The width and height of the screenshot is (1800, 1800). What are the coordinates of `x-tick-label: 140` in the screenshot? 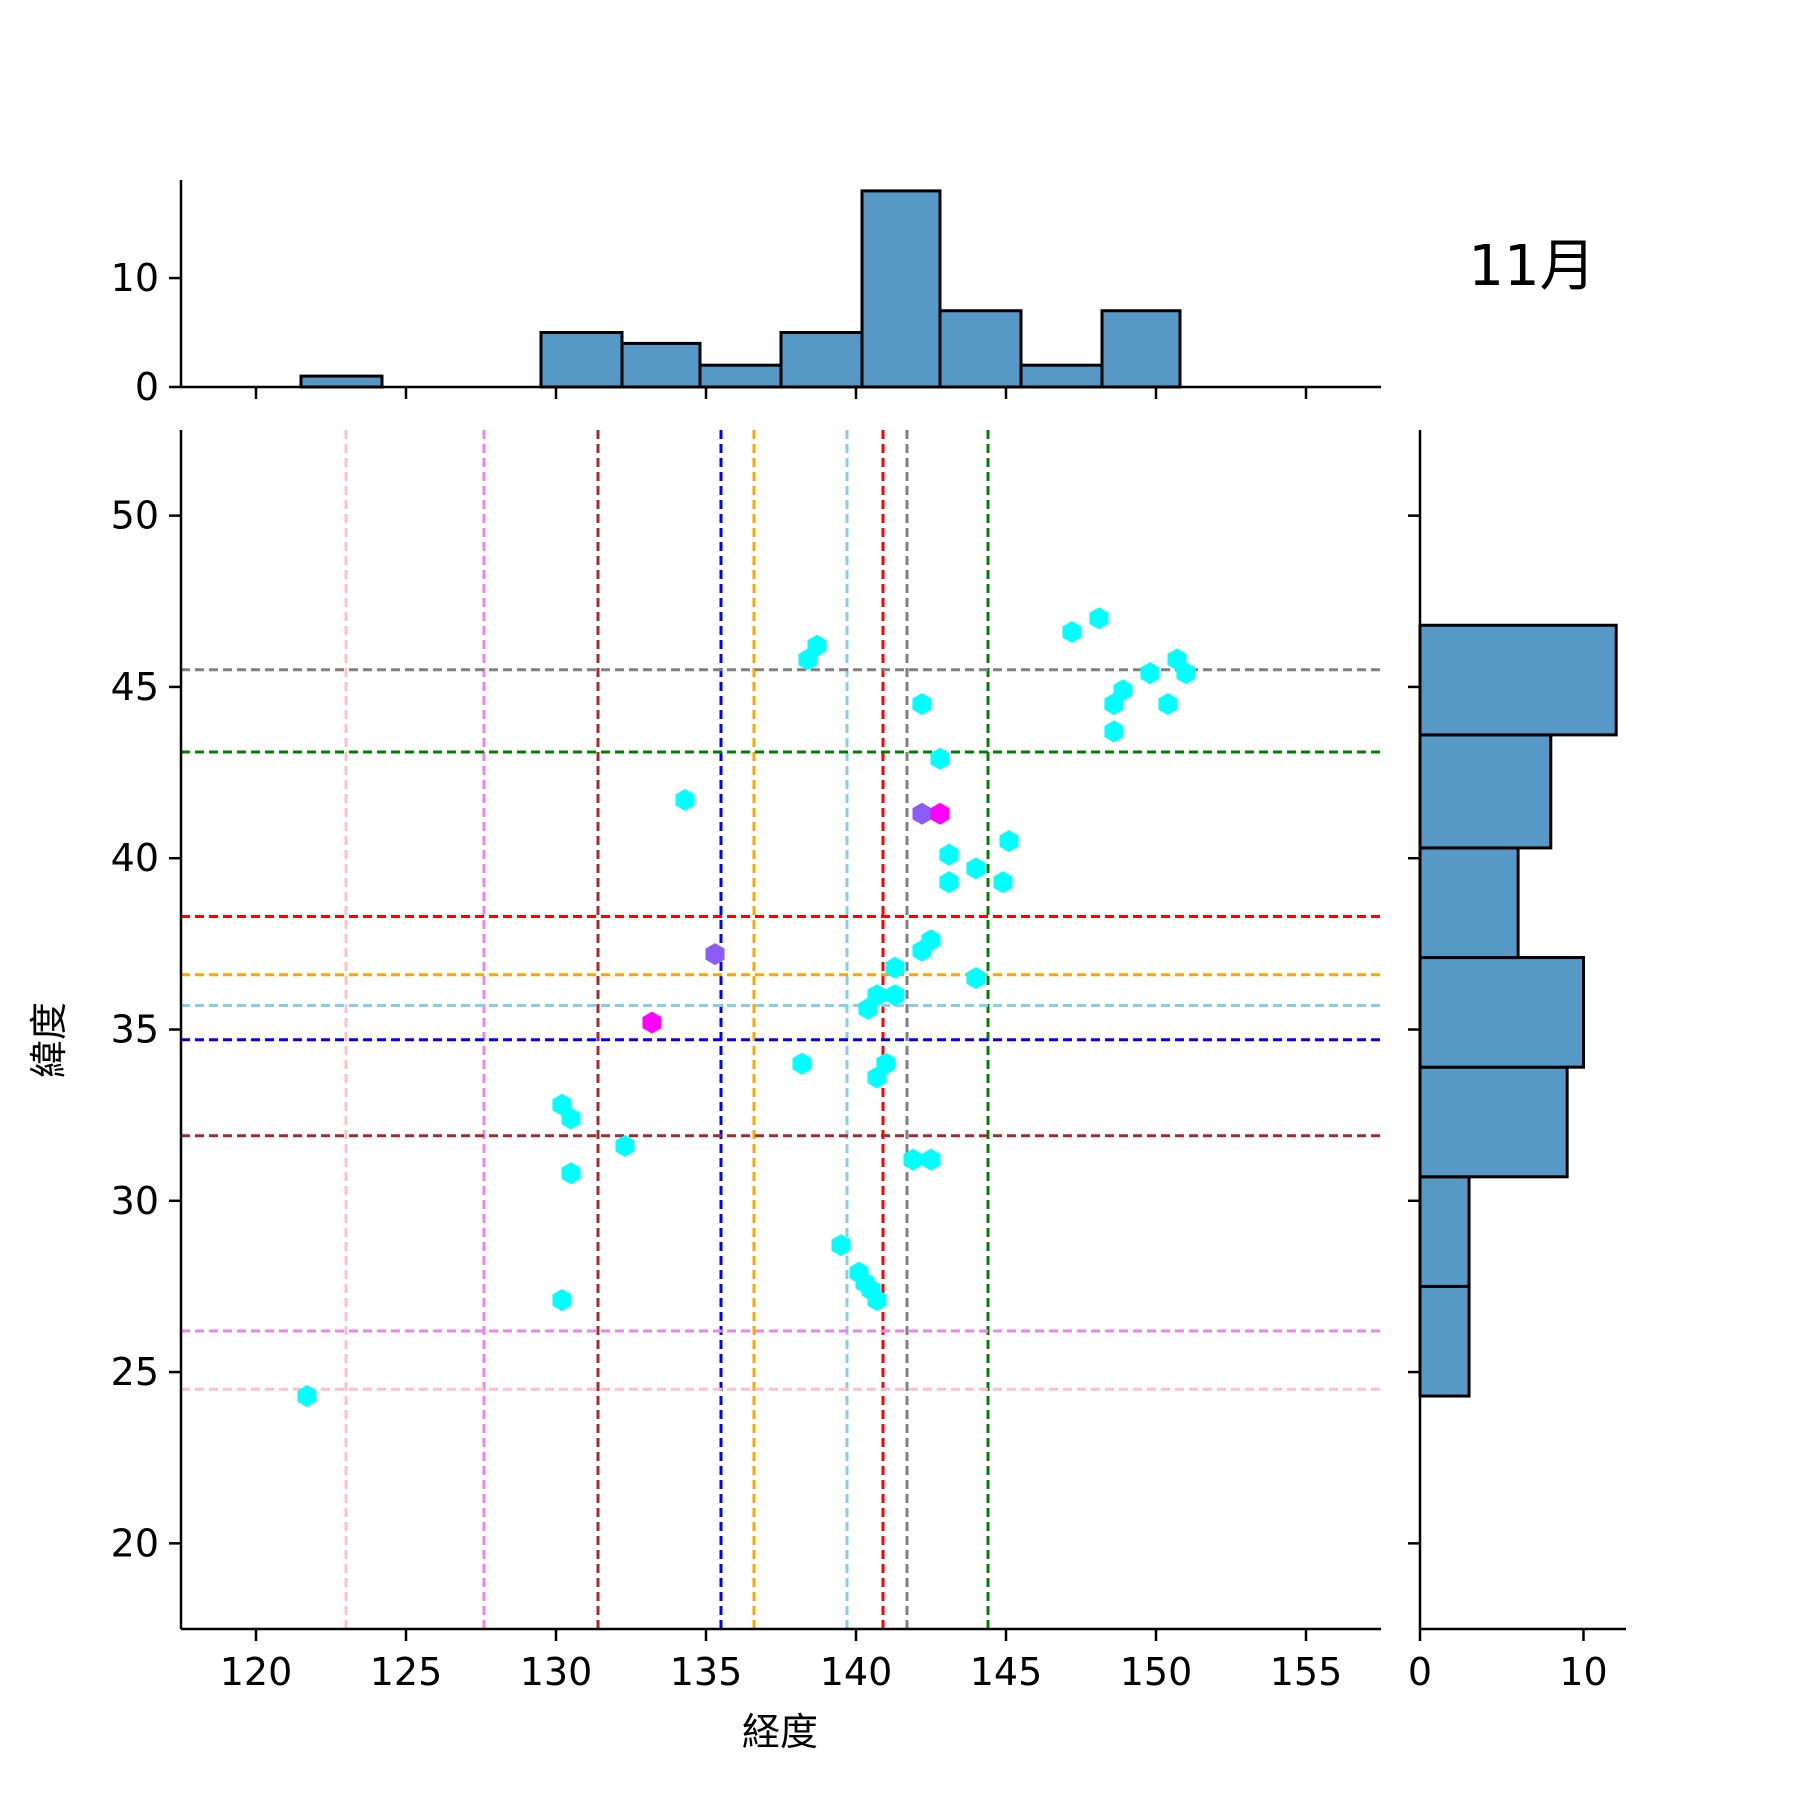 It's located at (856, 1672).